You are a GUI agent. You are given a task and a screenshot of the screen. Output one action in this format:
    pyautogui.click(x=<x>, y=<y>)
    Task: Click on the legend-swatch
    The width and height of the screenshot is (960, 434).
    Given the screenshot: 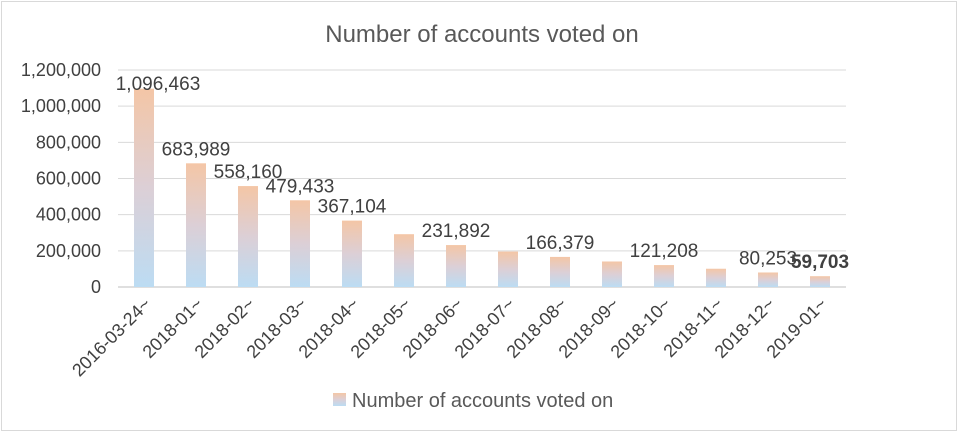 What is the action you would take?
    pyautogui.click(x=339, y=399)
    